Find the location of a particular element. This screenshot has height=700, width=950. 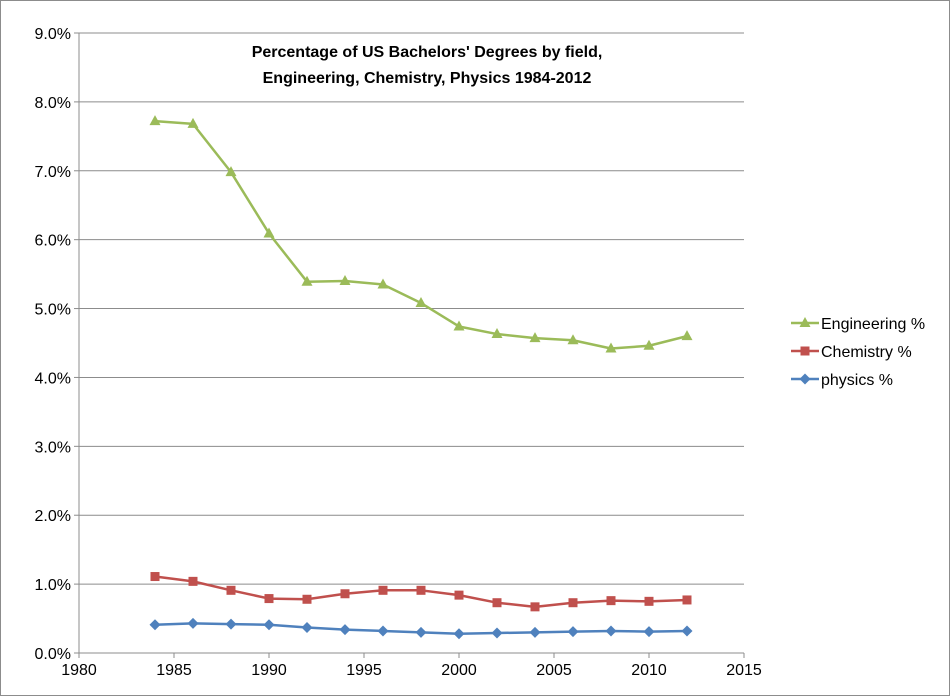

y-tick-label: 6.0% is located at coordinates (53, 241).